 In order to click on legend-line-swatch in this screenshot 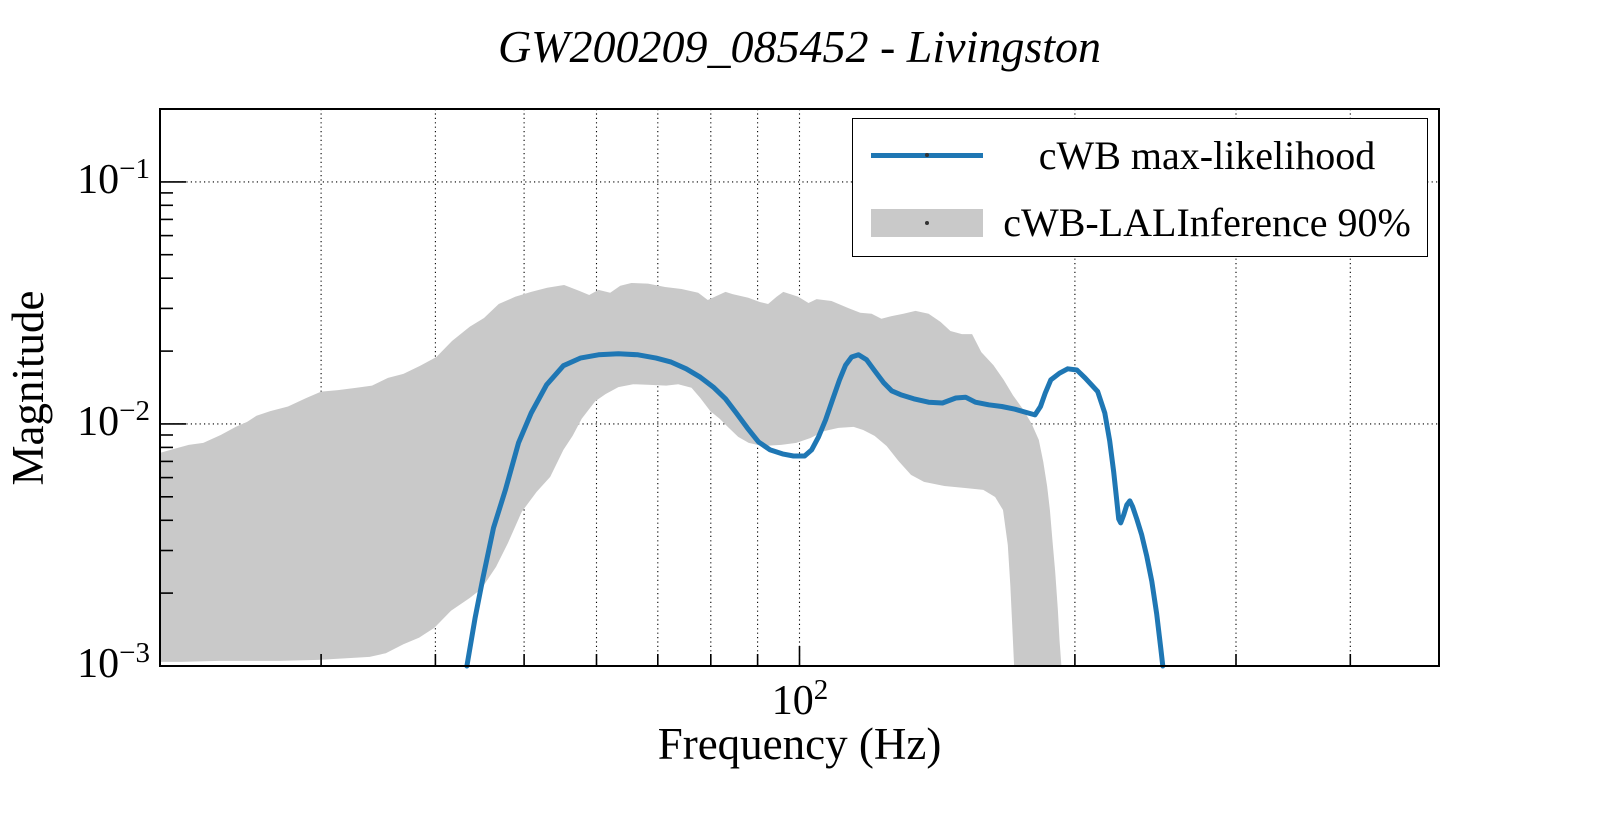, I will do `click(927, 155)`.